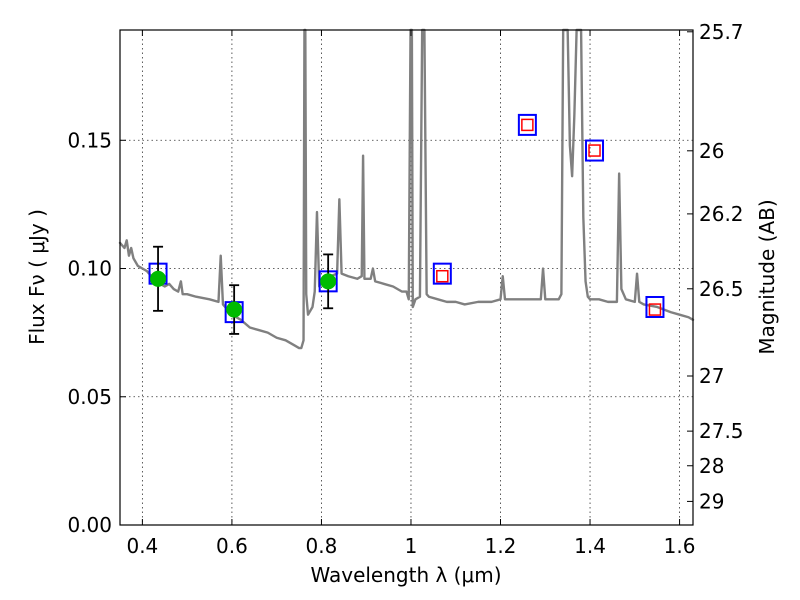 Image resolution: width=800 pixels, height=600 pixels. I want to click on y2-axis-label: Magnitude (AB), so click(767, 276).